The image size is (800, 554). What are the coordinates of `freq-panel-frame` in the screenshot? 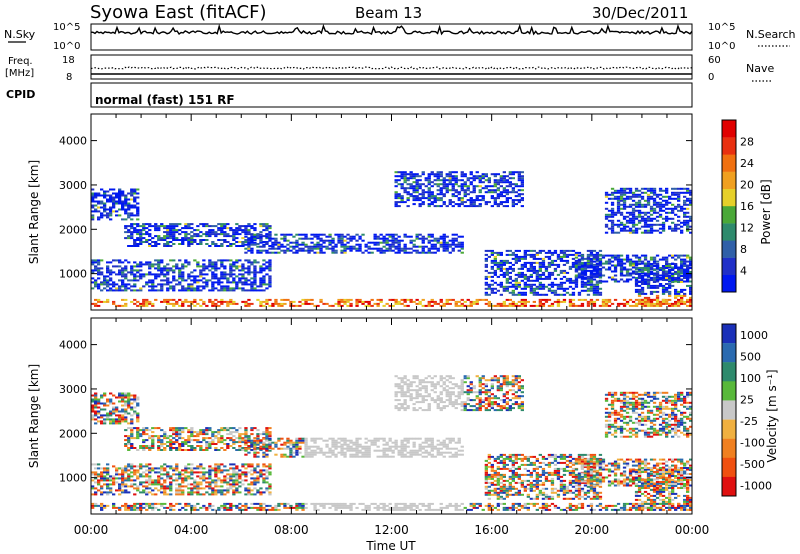 It's located at (391, 67).